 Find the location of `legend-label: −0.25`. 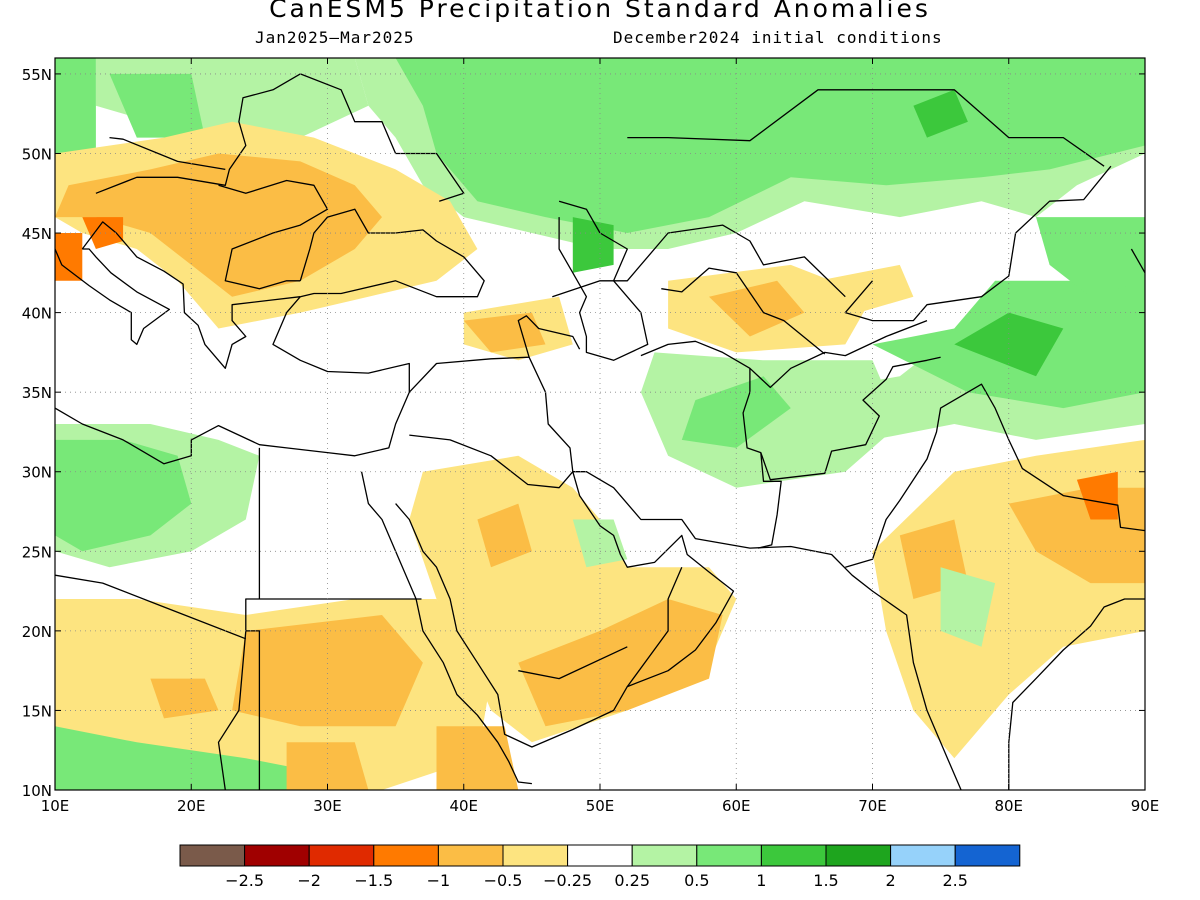

legend-label: −0.25 is located at coordinates (567, 880).